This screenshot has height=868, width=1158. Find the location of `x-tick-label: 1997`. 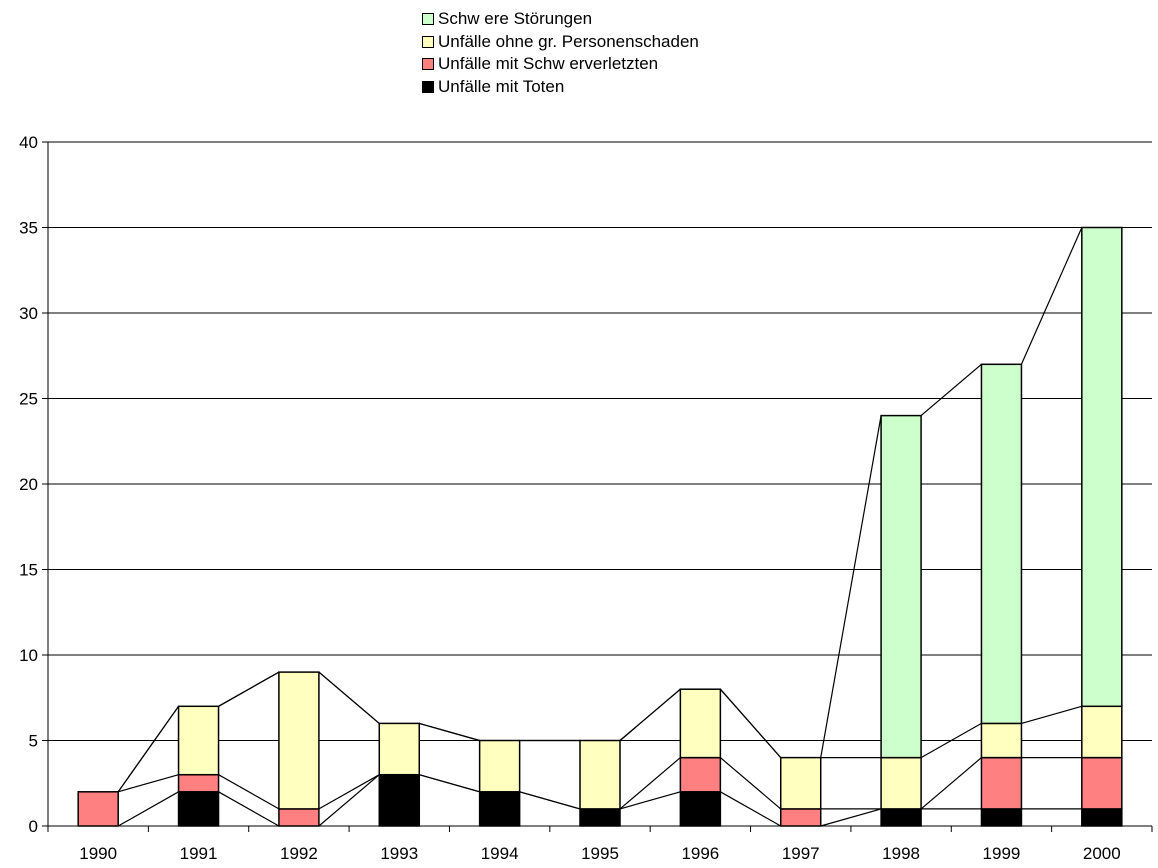

x-tick-label: 1997 is located at coordinates (801, 853).